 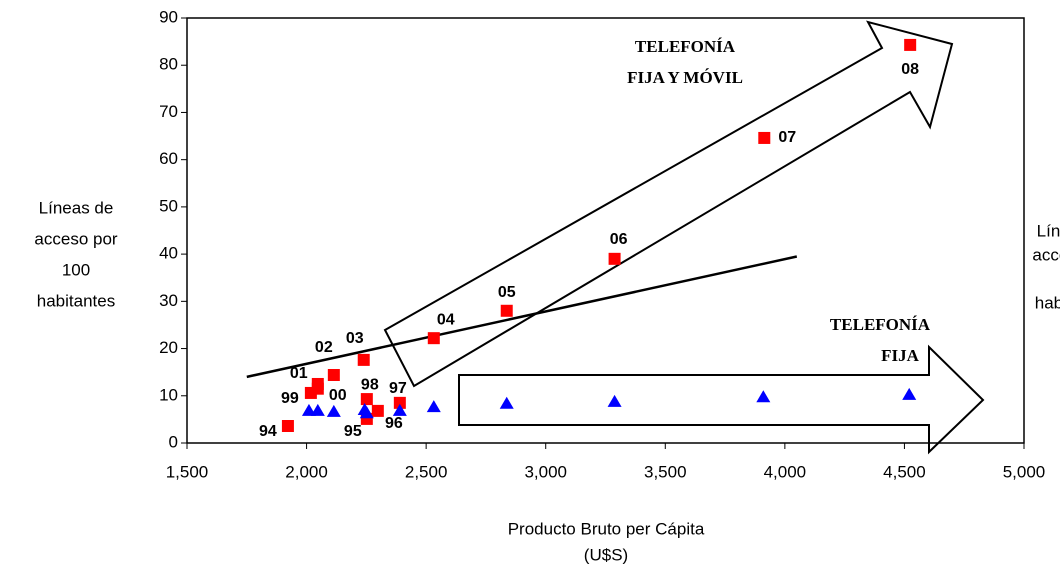 What do you see at coordinates (446, 319) in the screenshot?
I see `data-label: 04` at bounding box center [446, 319].